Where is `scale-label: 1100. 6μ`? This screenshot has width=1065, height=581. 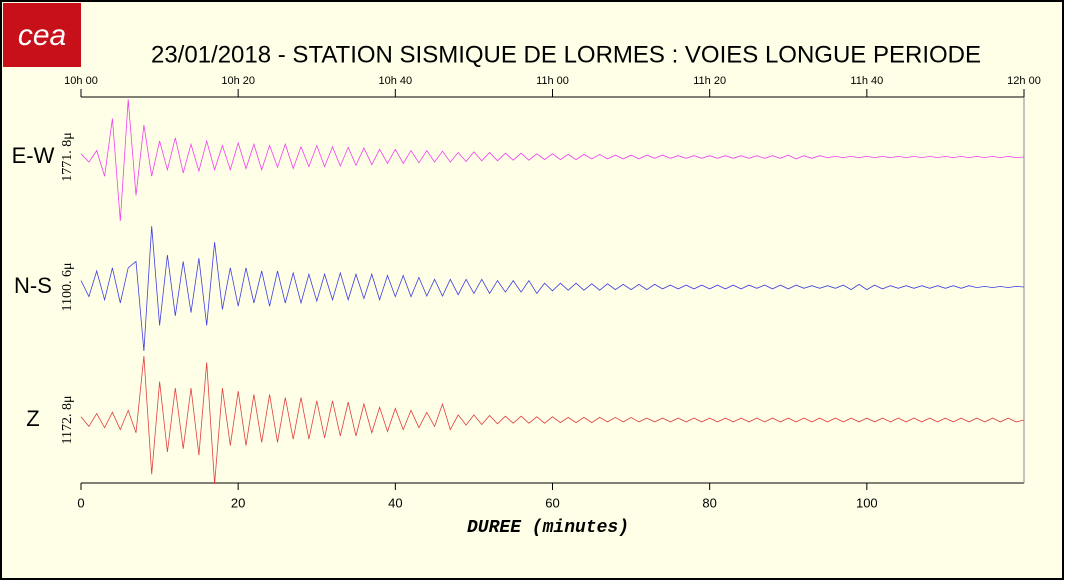 scale-label: 1100. 6μ is located at coordinates (67, 287).